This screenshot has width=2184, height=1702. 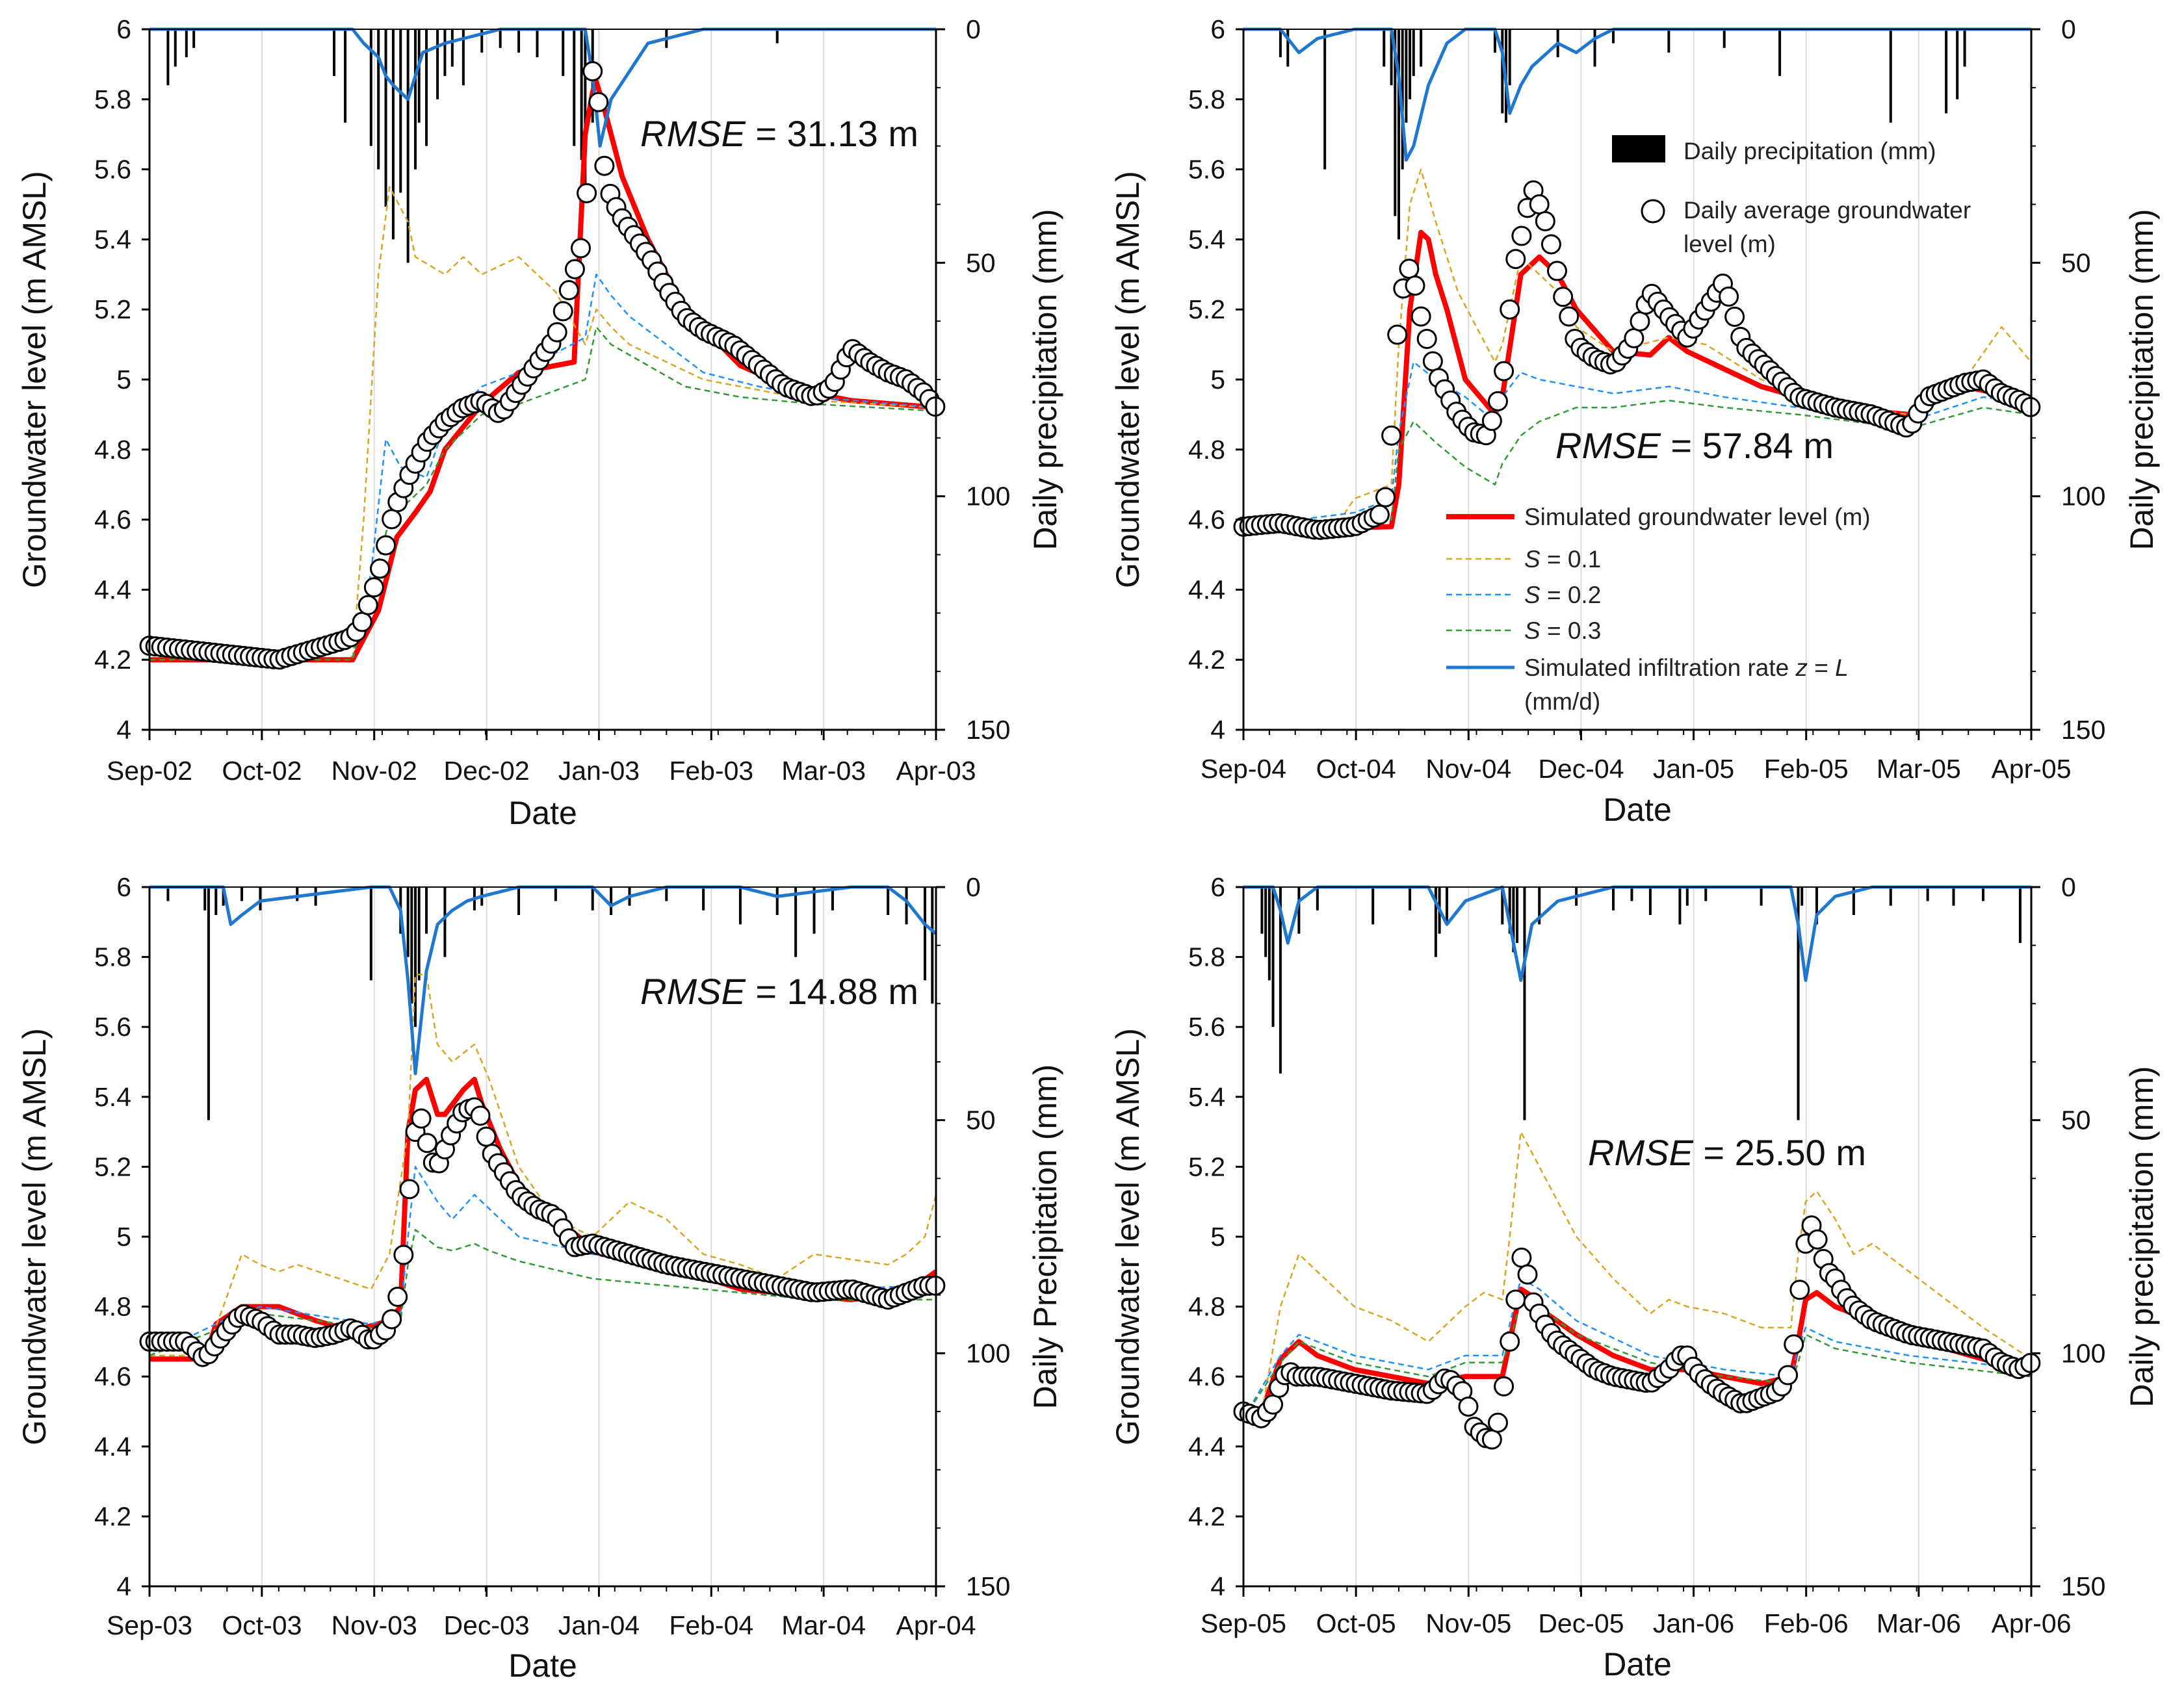 I want to click on legend-s2-val: = 0.2, so click(x=1571, y=595).